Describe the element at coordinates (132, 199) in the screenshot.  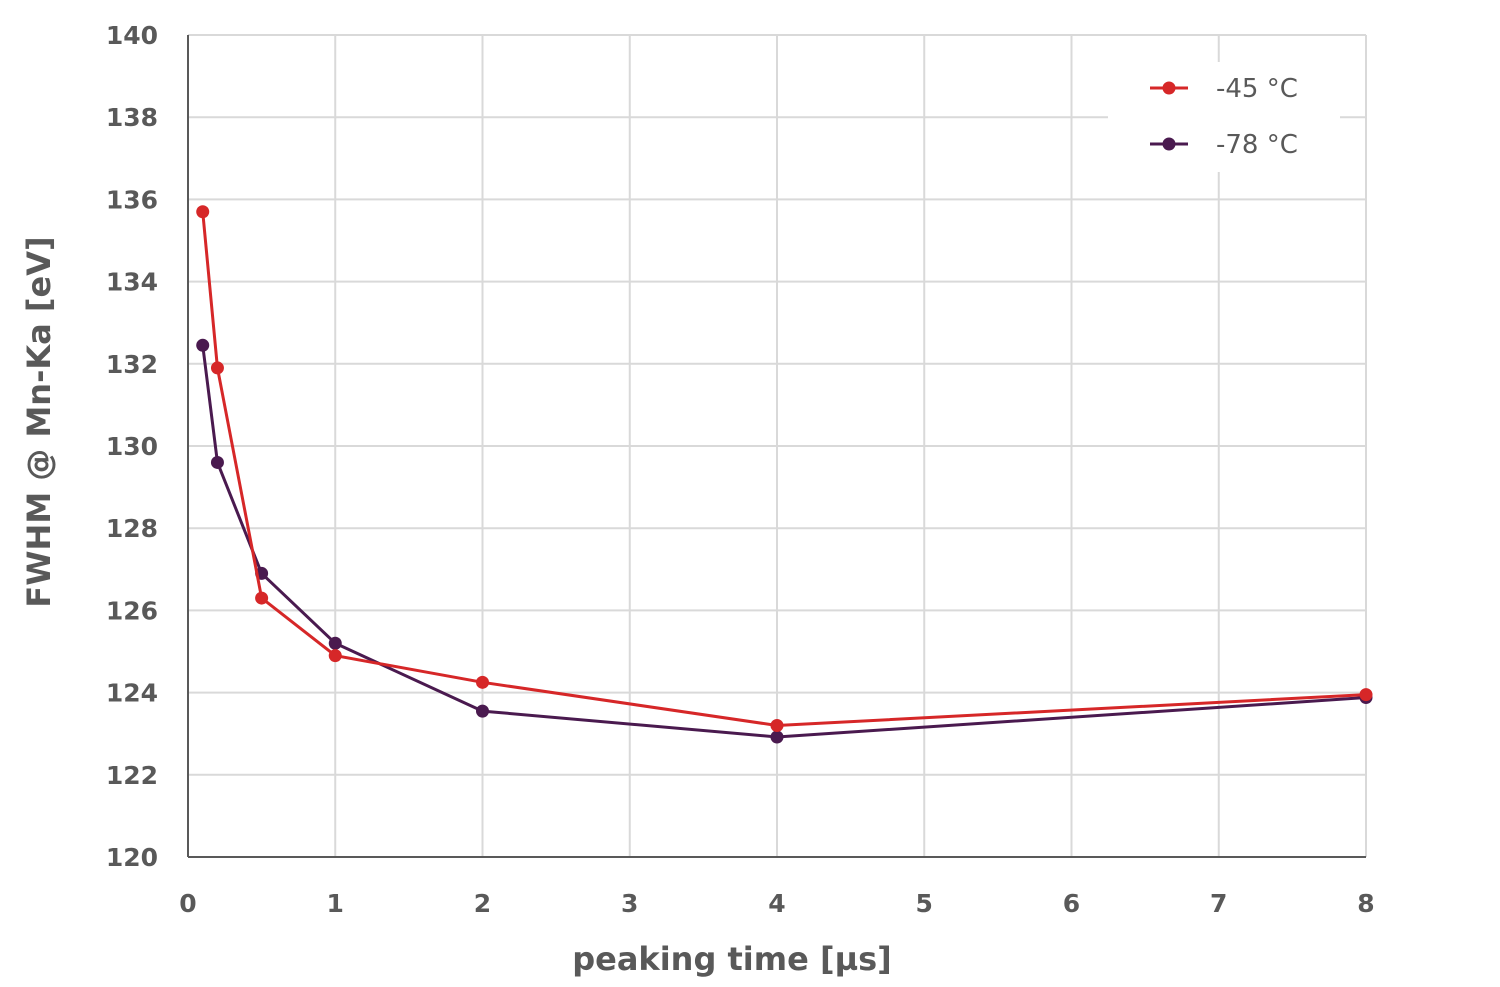
I see `y-tick-label: 136` at that location.